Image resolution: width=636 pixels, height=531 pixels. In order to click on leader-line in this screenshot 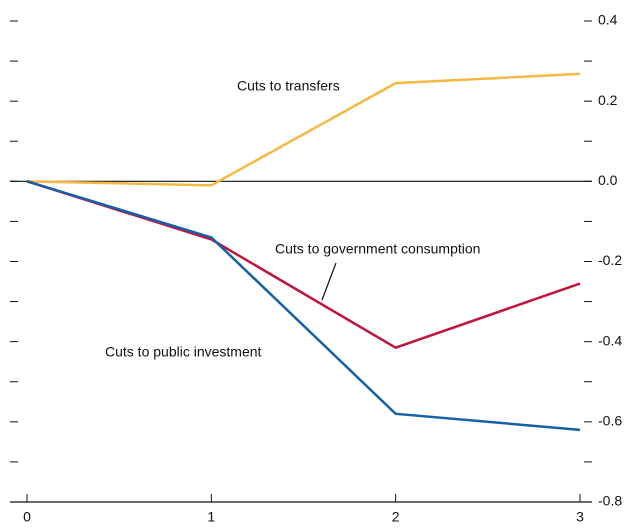, I will do `click(329, 281)`.